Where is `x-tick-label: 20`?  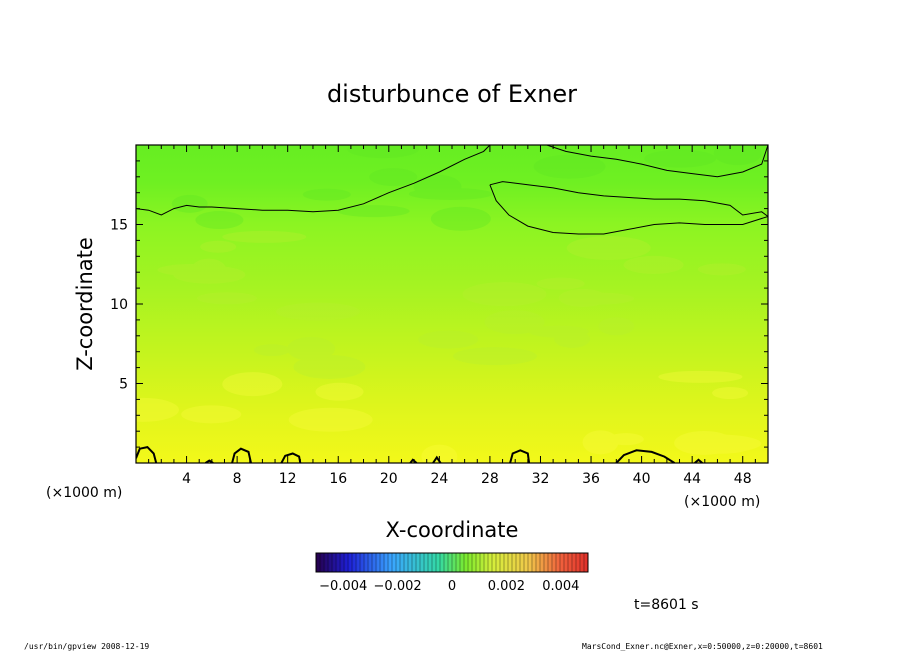
x-tick-label: 20 is located at coordinates (389, 479).